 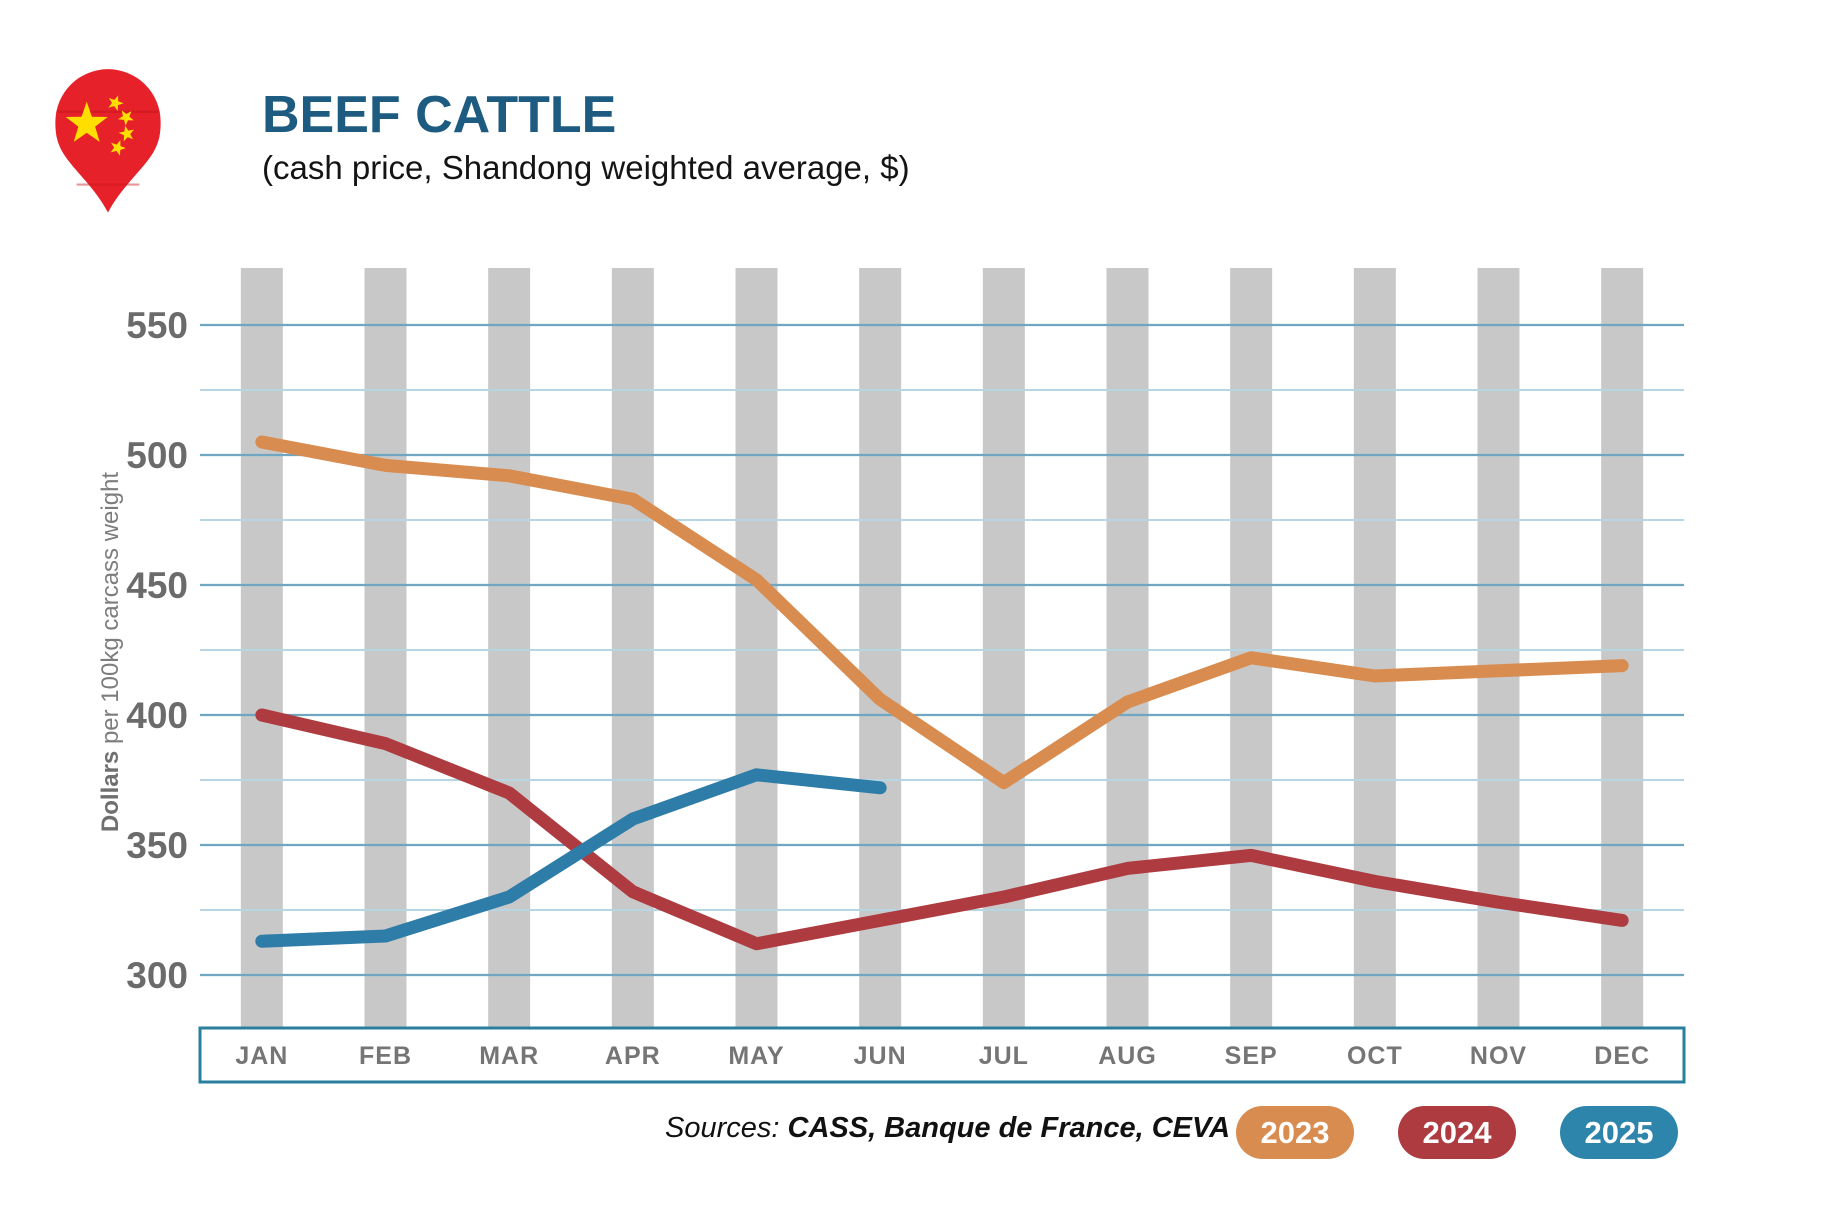 I want to click on chart-legend: 2023 2024 2025, so click(x=1457, y=1132).